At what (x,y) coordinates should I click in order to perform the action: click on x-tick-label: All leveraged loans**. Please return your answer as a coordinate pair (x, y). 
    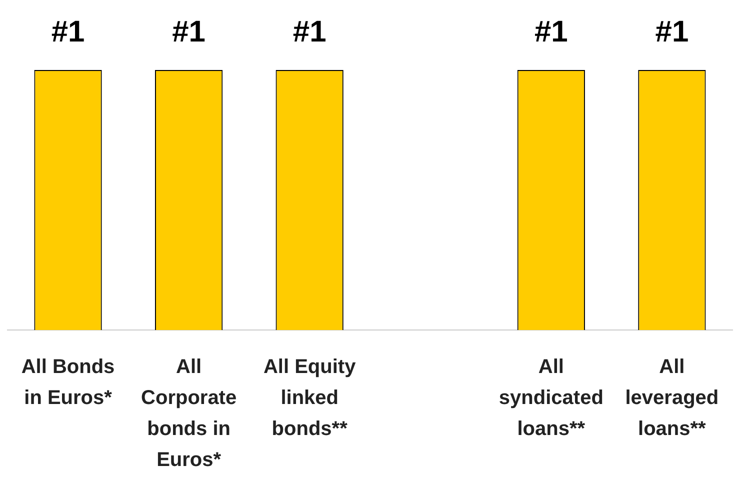
    Looking at the image, I should click on (672, 398).